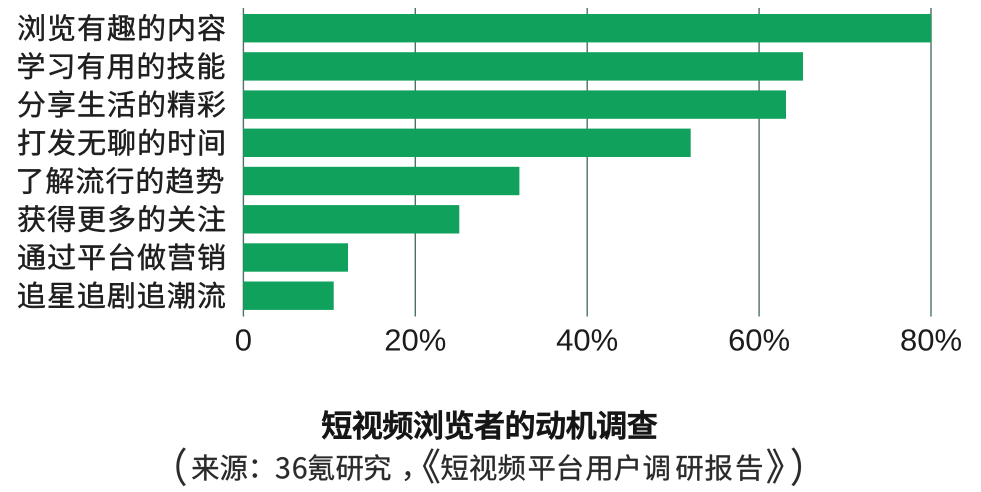 Image resolution: width=981 pixels, height=492 pixels. What do you see at coordinates (243, 340) in the screenshot?
I see `svg-text: 0` at bounding box center [243, 340].